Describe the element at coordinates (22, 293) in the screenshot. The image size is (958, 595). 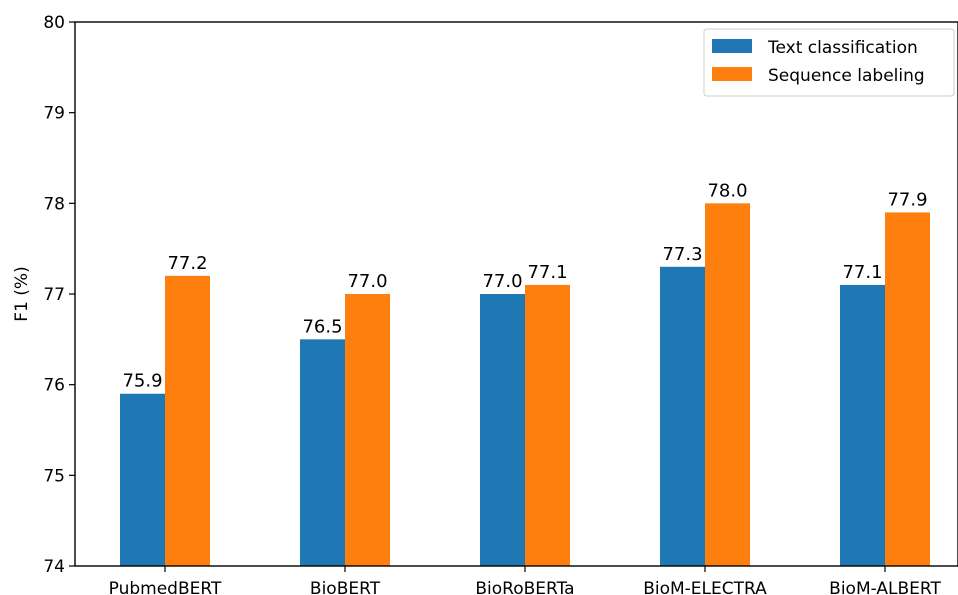
I see `y-axis-title: F1 (%)` at that location.